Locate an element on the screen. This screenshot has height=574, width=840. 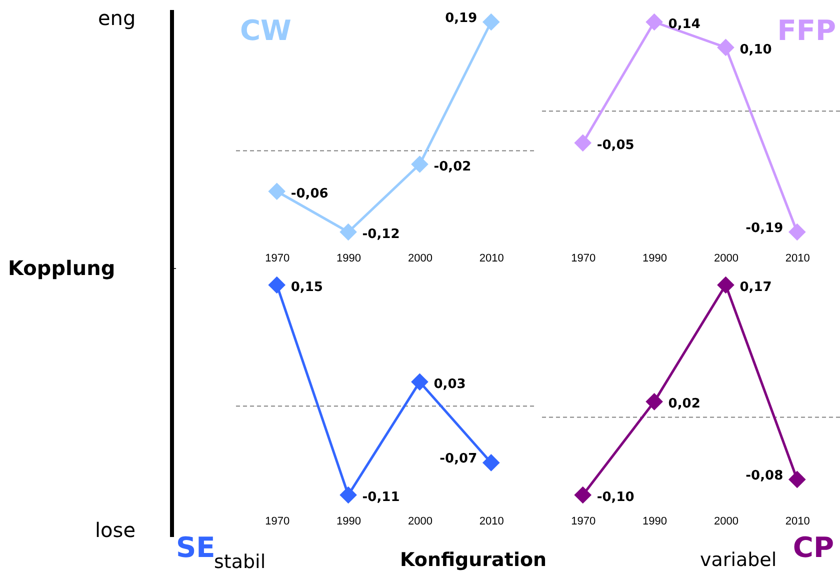
data-label: -0,10 is located at coordinates (615, 497).